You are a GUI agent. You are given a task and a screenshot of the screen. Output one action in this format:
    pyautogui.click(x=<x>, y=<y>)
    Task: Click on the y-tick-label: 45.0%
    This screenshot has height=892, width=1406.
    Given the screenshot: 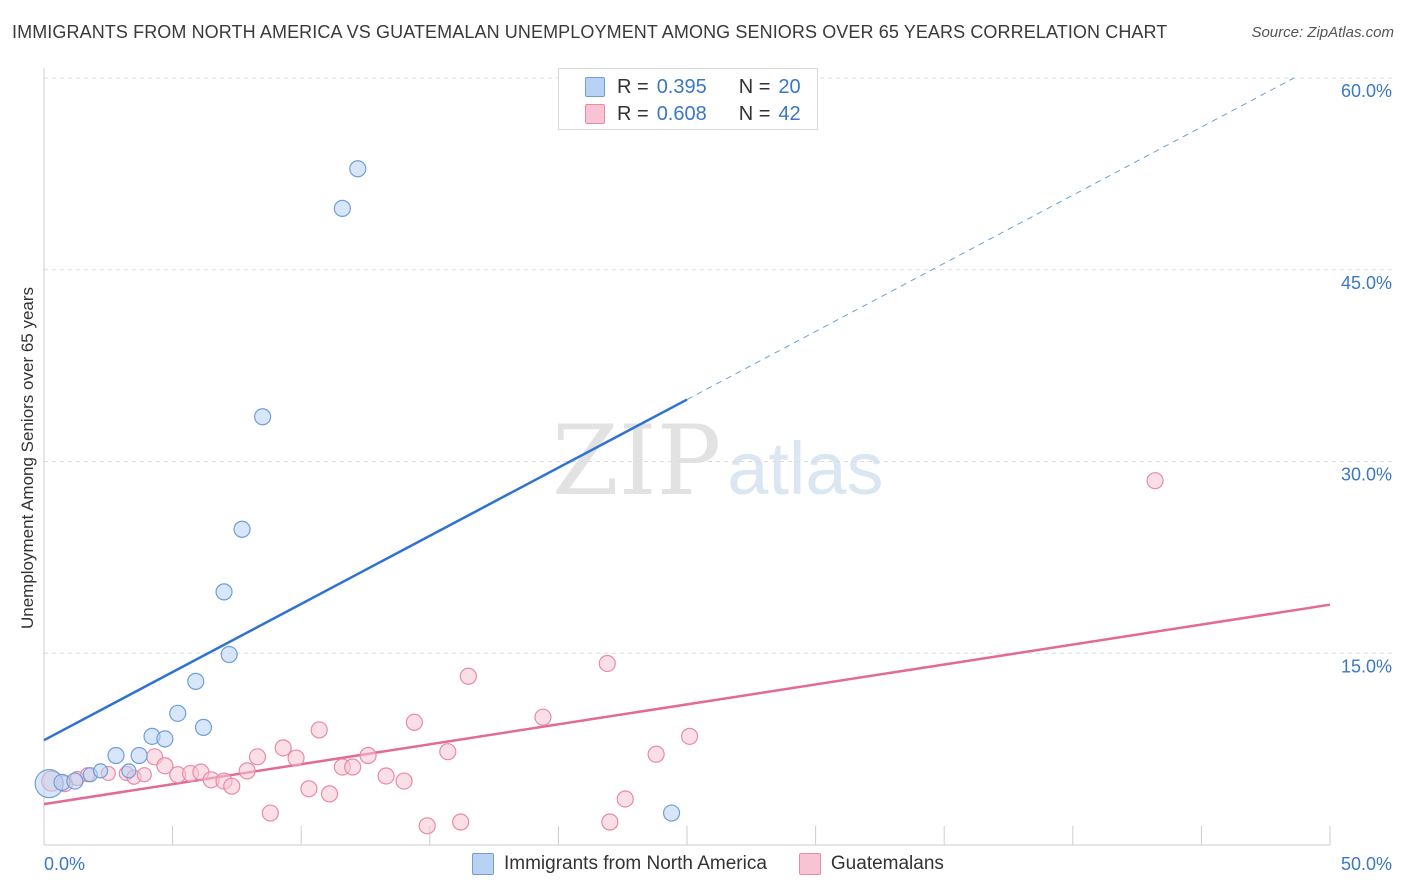 What is the action you would take?
    pyautogui.click(x=1366, y=283)
    